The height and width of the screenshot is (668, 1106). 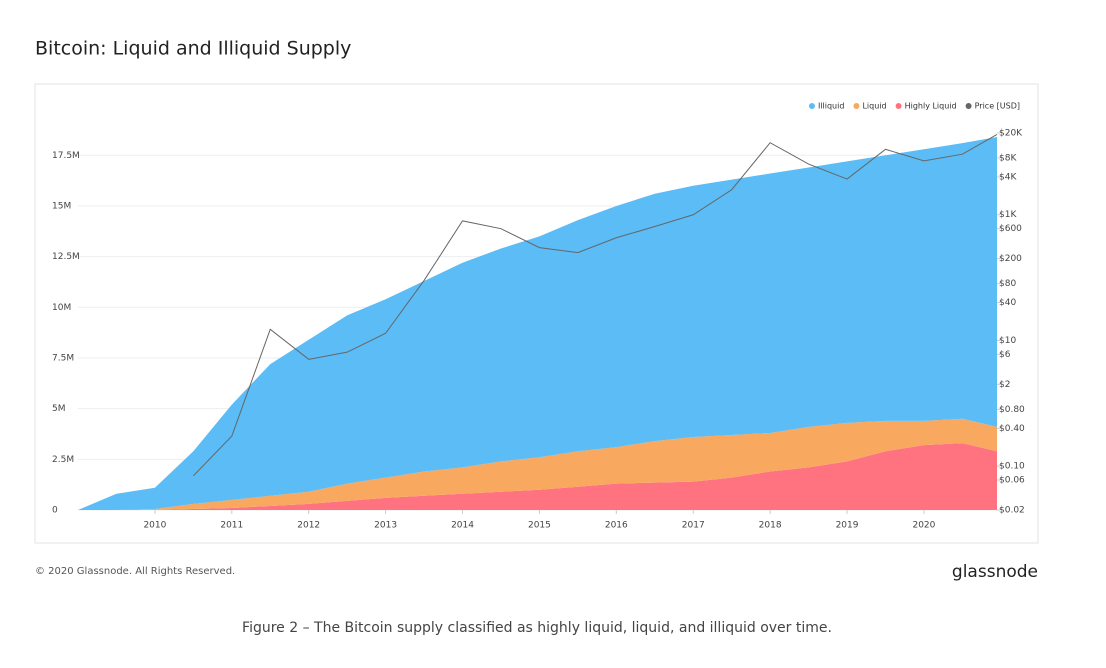 I want to click on x-tick-label: 2017, so click(x=693, y=526).